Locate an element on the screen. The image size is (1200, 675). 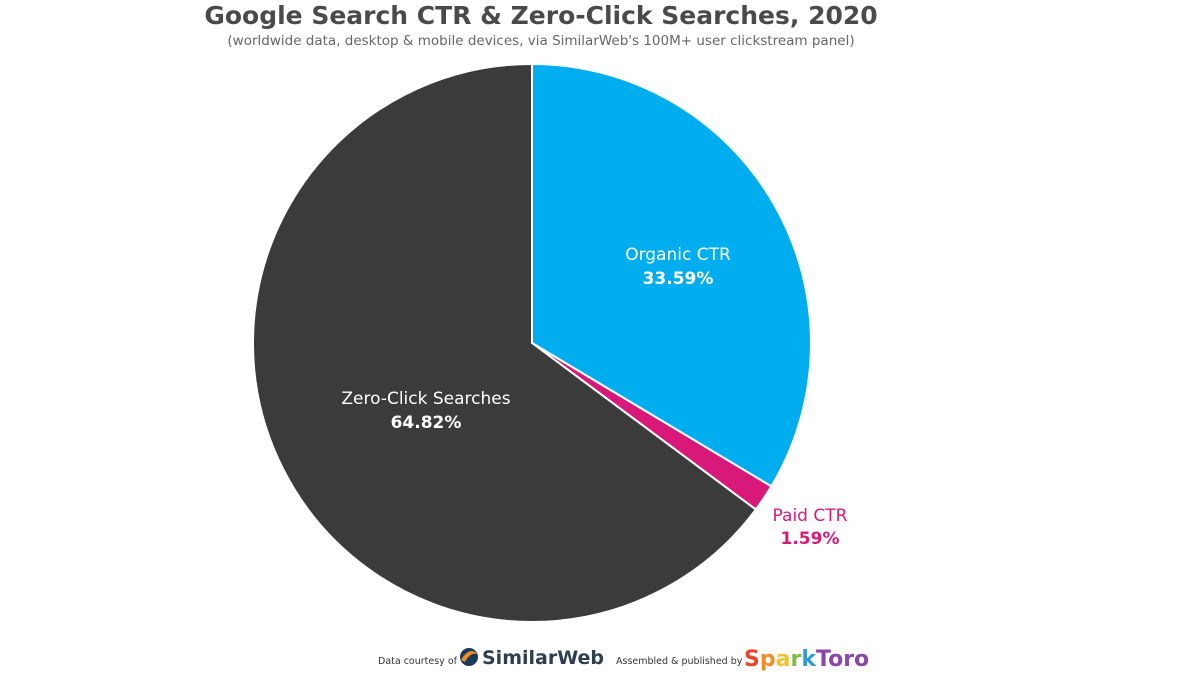
assembled-by-text: Assembled & published by is located at coordinates (679, 661).